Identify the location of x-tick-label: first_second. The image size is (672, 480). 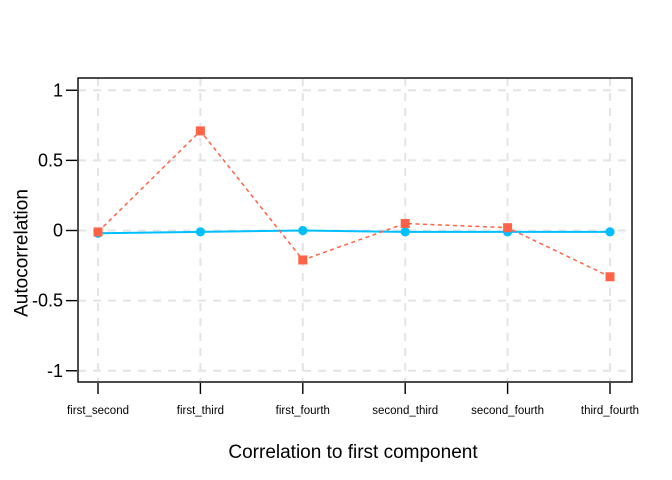
(98, 411).